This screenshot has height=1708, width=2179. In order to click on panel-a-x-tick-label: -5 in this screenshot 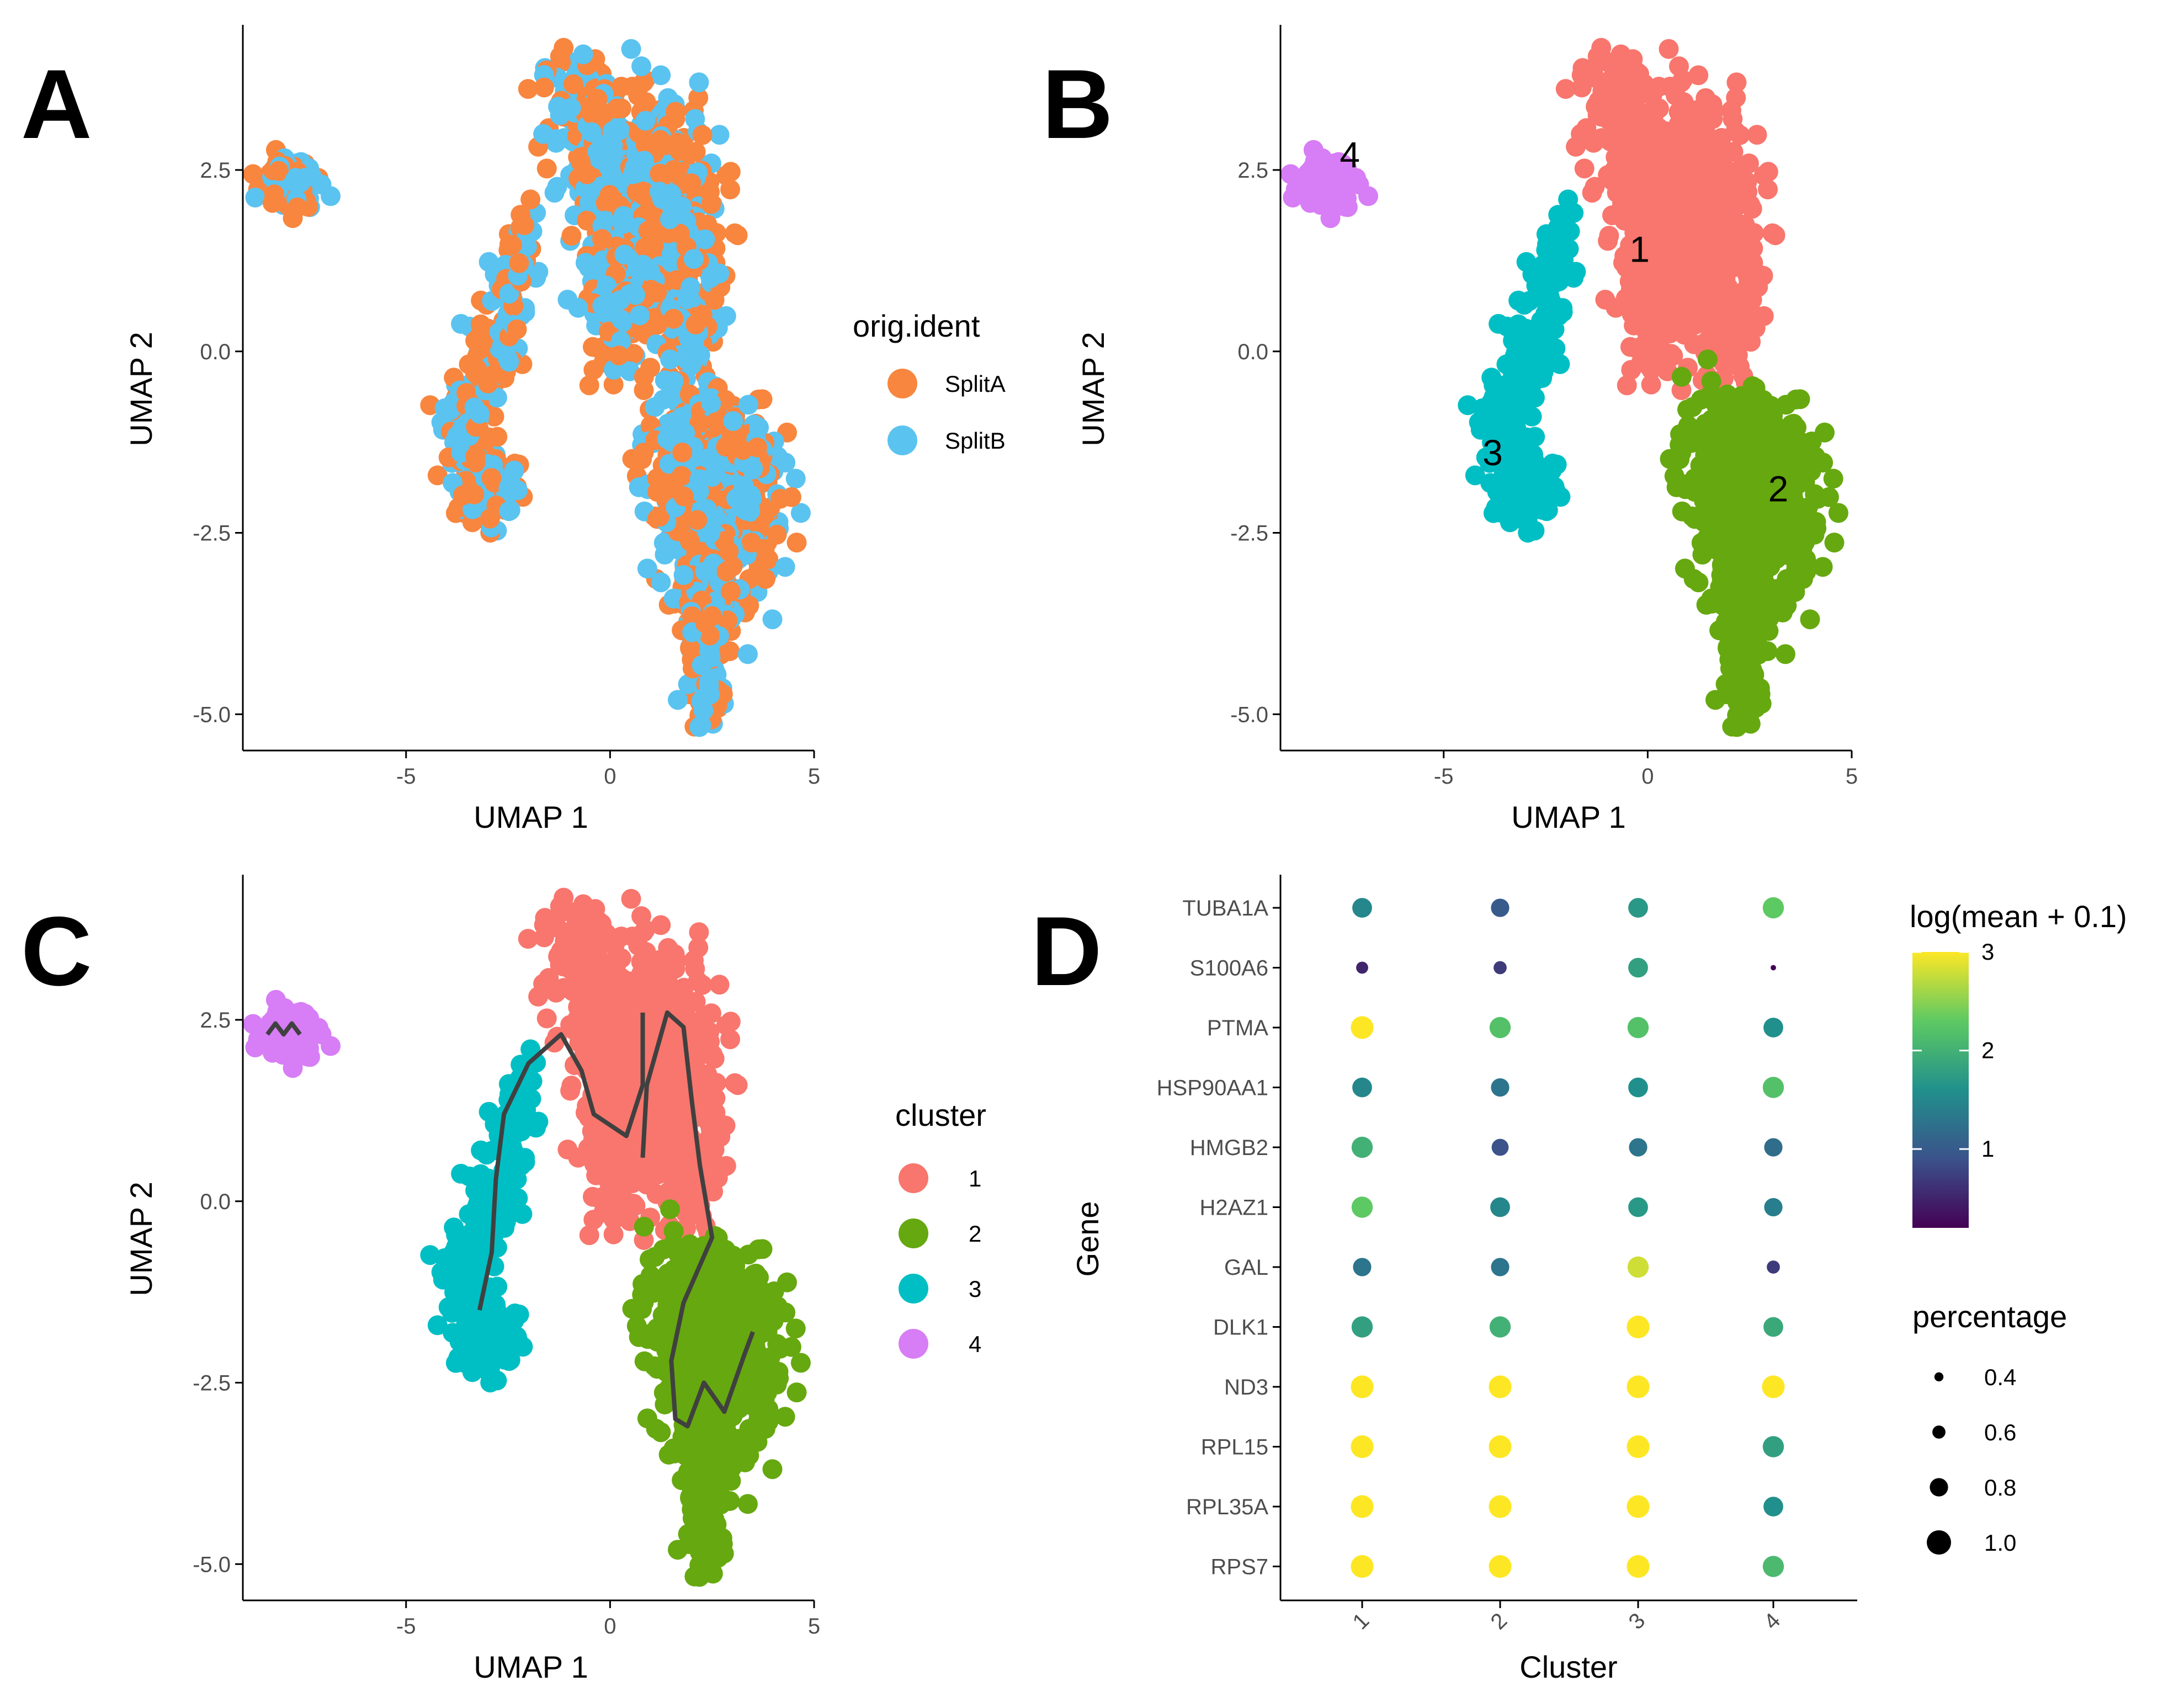, I will do `click(406, 777)`.